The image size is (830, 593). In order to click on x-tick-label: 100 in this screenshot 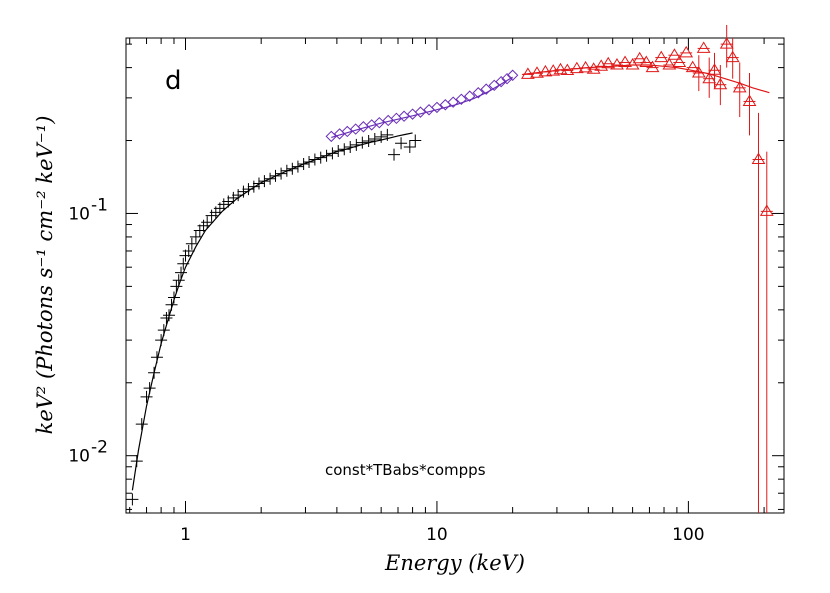, I will do `click(688, 535)`.